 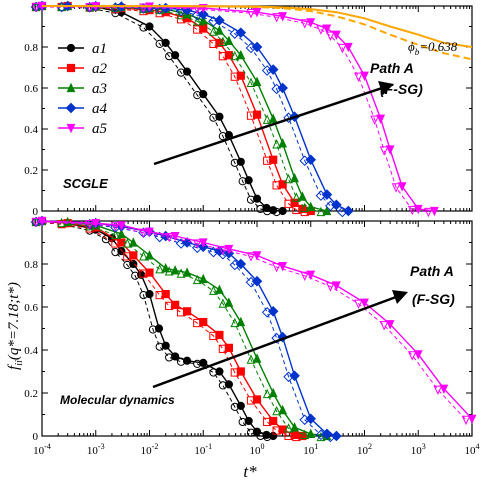 What do you see at coordinates (100, 109) in the screenshot?
I see `legend-label-a4: a4` at bounding box center [100, 109].